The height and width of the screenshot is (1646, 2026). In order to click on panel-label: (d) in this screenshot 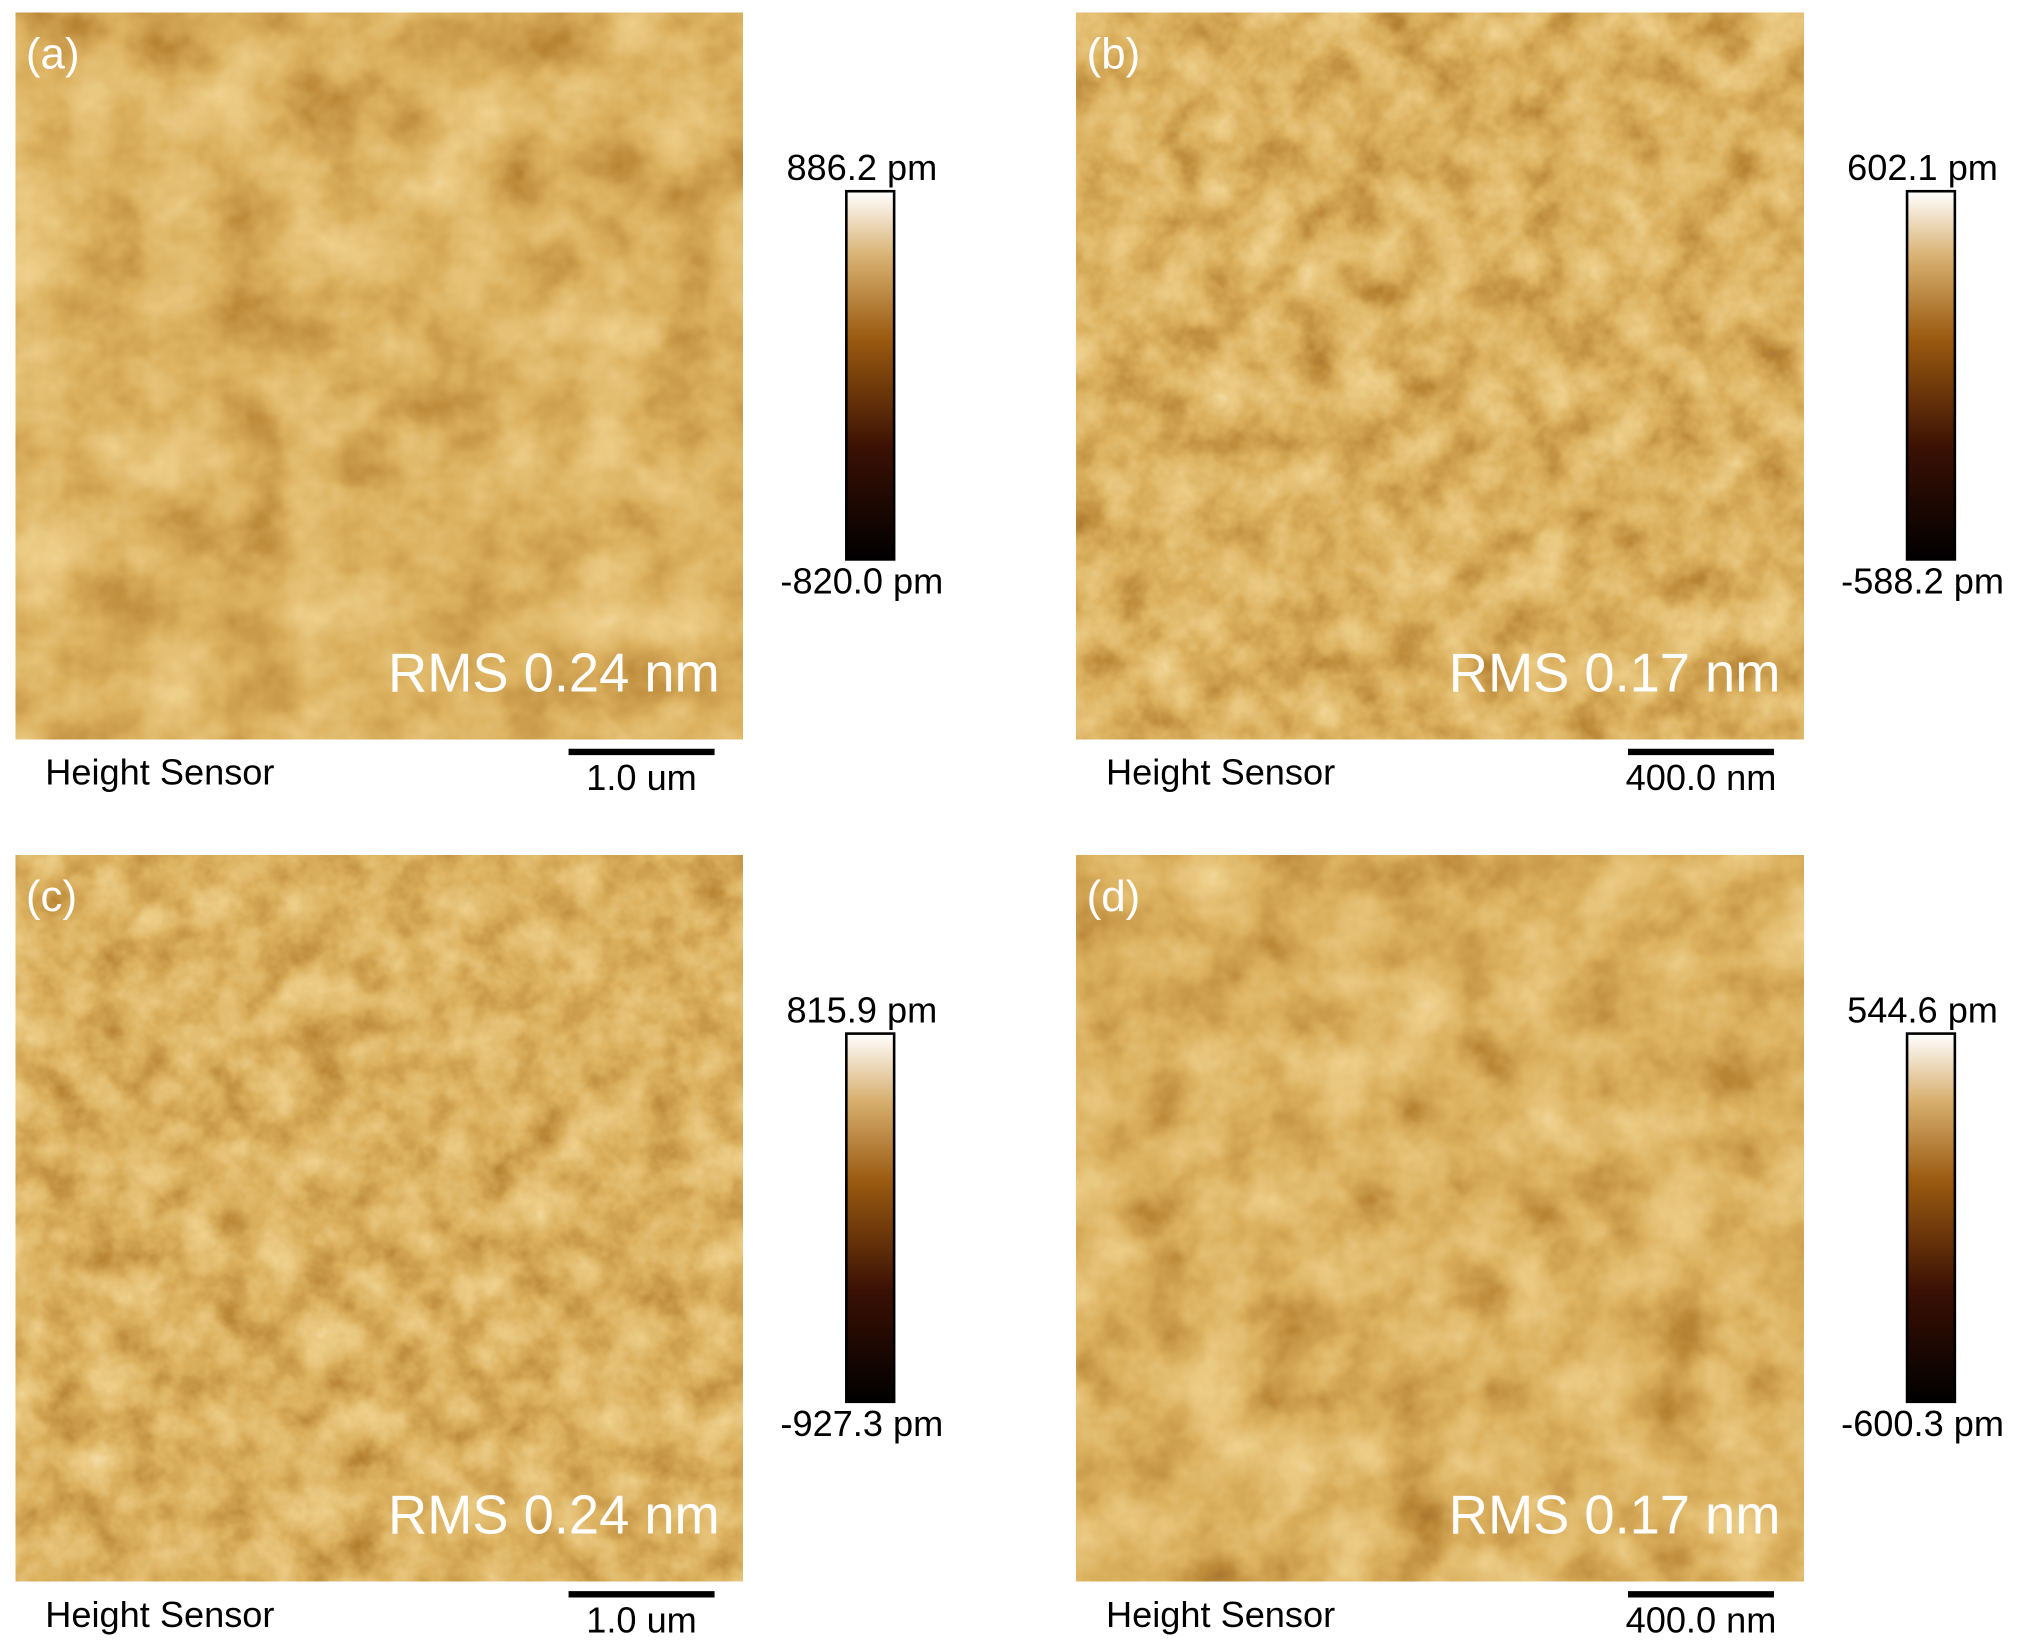, I will do `click(1114, 896)`.